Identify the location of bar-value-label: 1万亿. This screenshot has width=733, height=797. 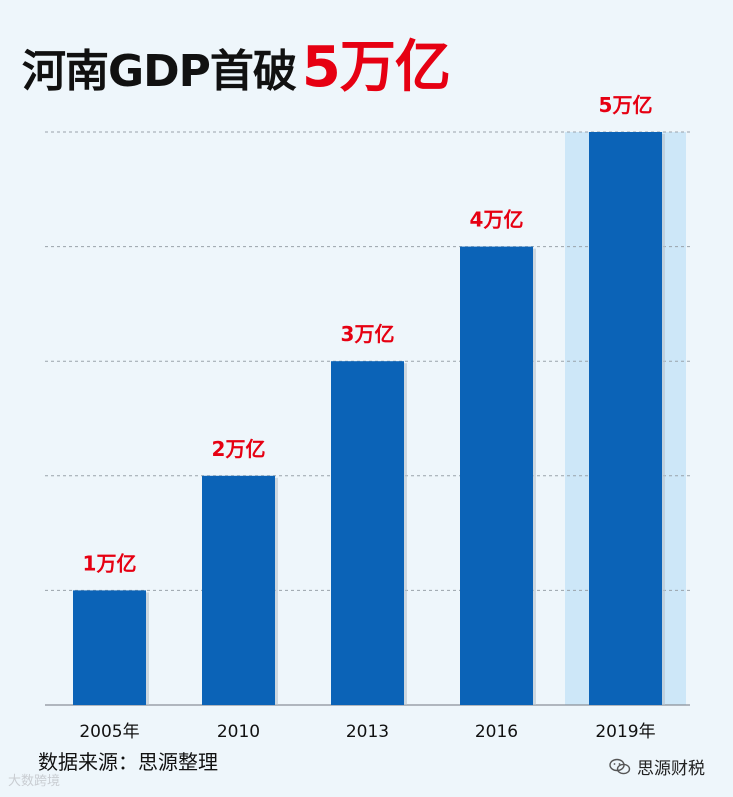
(110, 563).